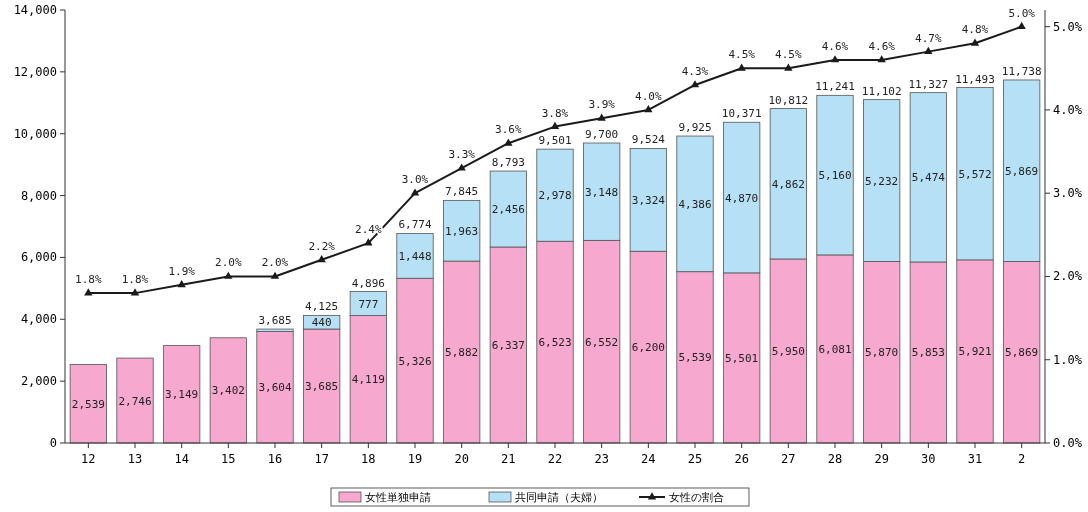  What do you see at coordinates (975, 352) in the screenshot?
I see `data-label: 5,921` at bounding box center [975, 352].